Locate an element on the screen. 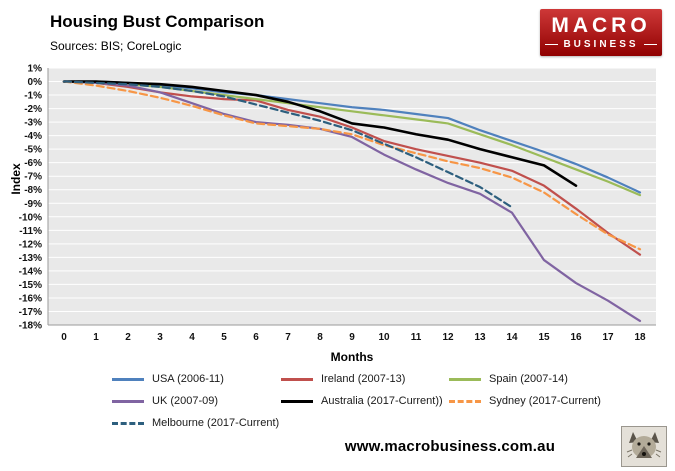  x-tick-label: 10 is located at coordinates (384, 337).